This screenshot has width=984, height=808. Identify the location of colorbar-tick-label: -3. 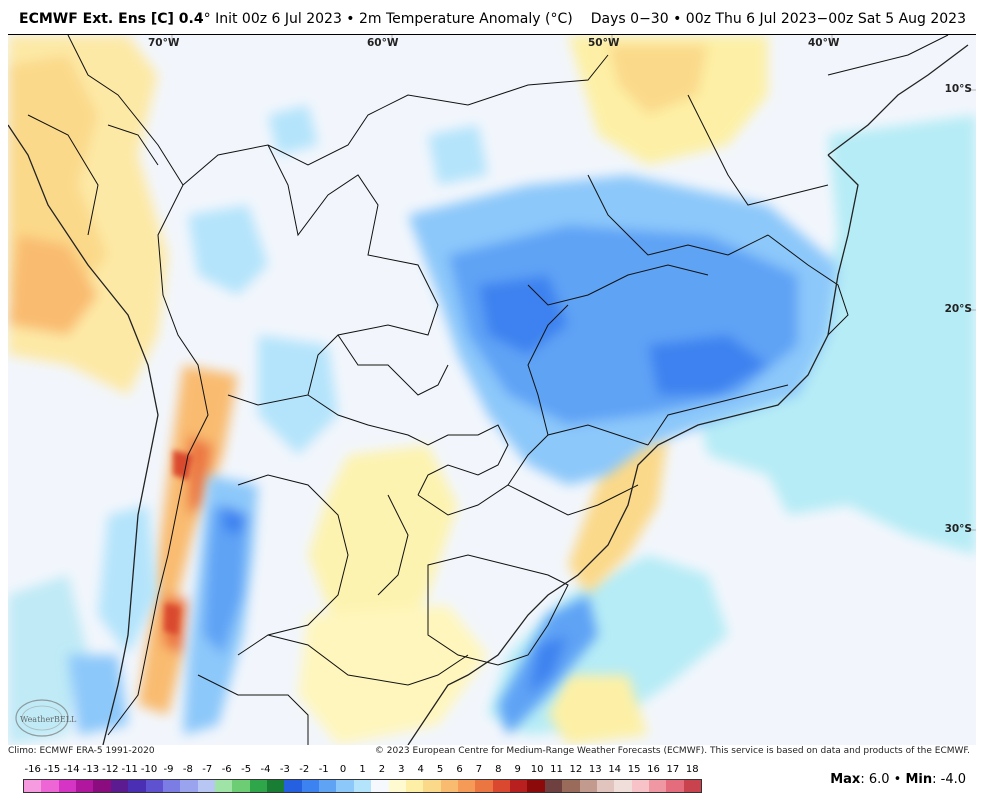
(284, 769).